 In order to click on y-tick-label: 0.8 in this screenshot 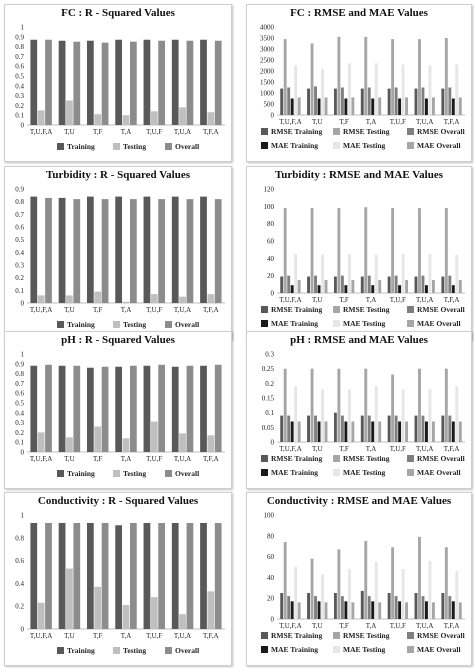, I will do `click(19, 202)`.